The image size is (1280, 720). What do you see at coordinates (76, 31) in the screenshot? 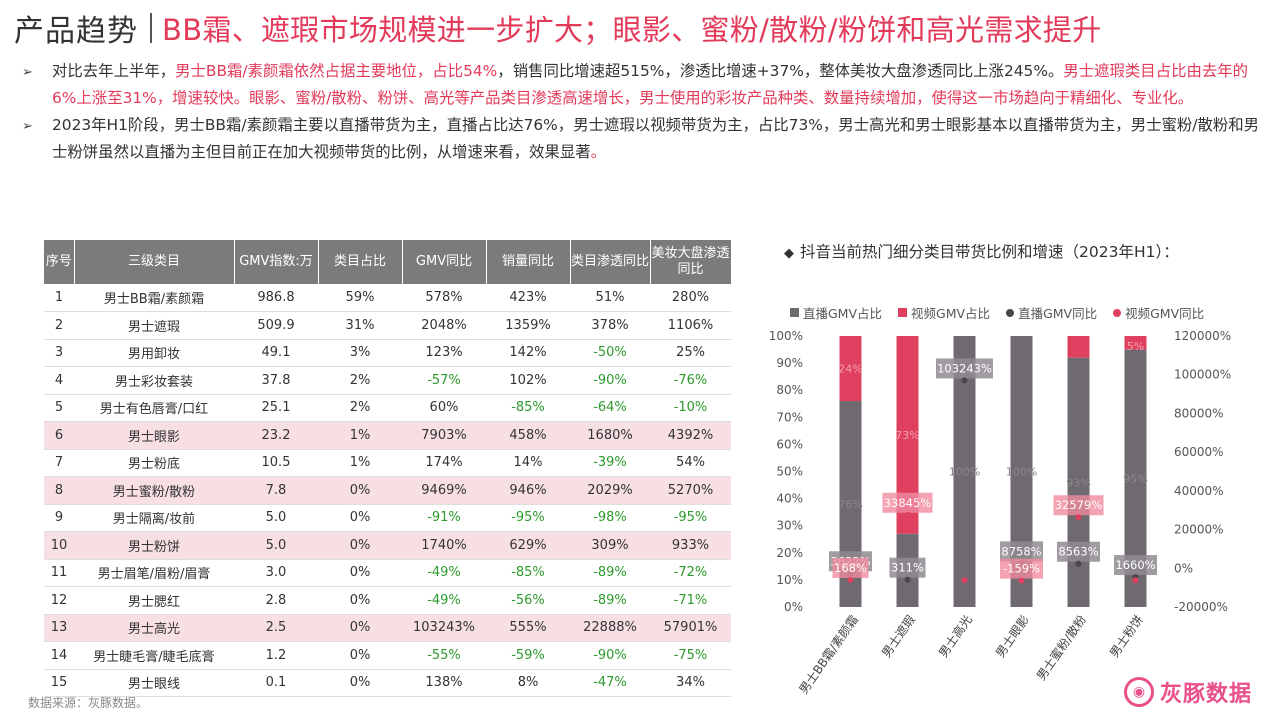
I see `page-title: 产品趋势` at bounding box center [76, 31].